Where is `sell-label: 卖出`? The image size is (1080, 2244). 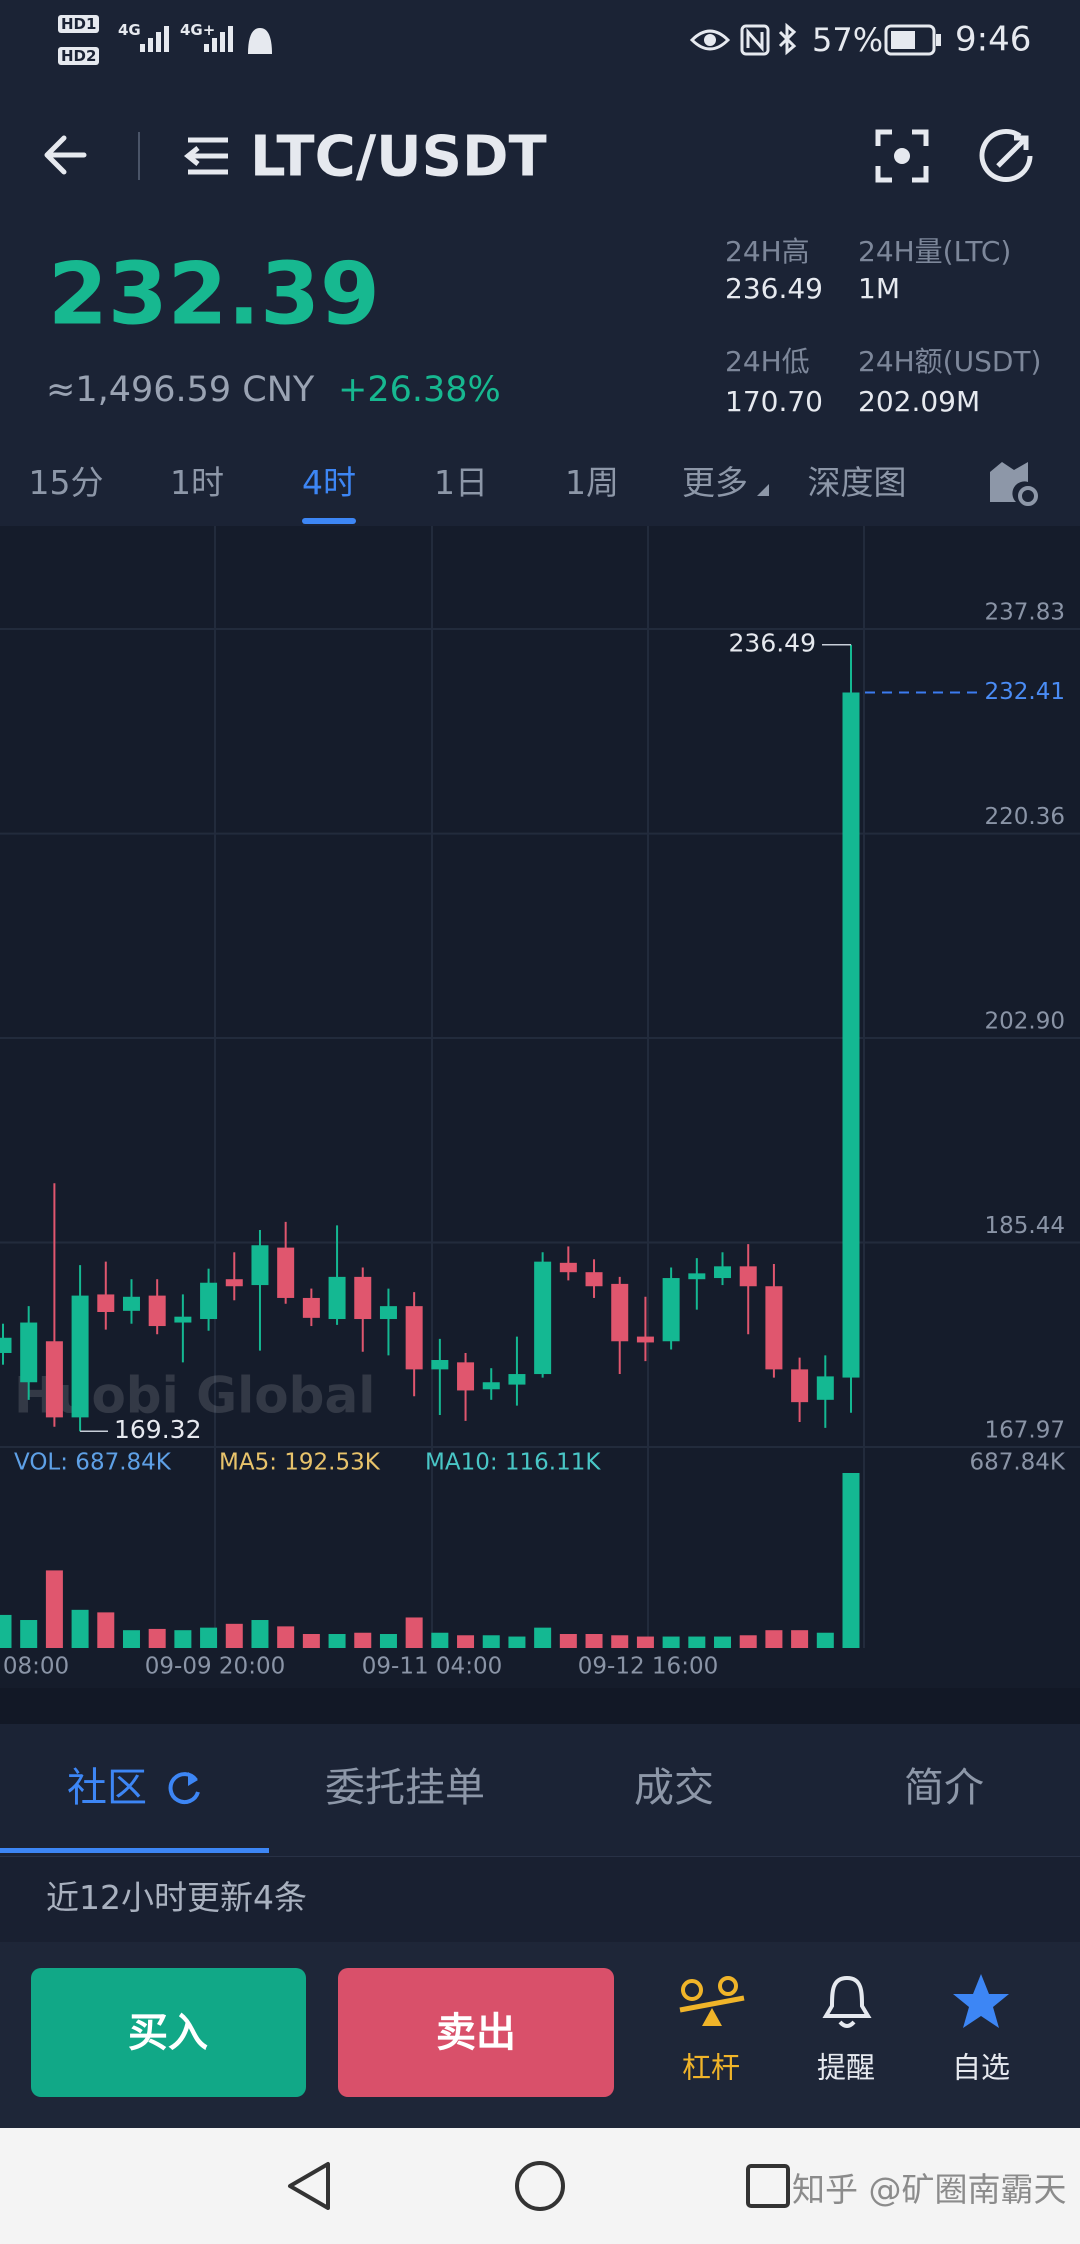 sell-label: 卖出 is located at coordinates (476, 2033).